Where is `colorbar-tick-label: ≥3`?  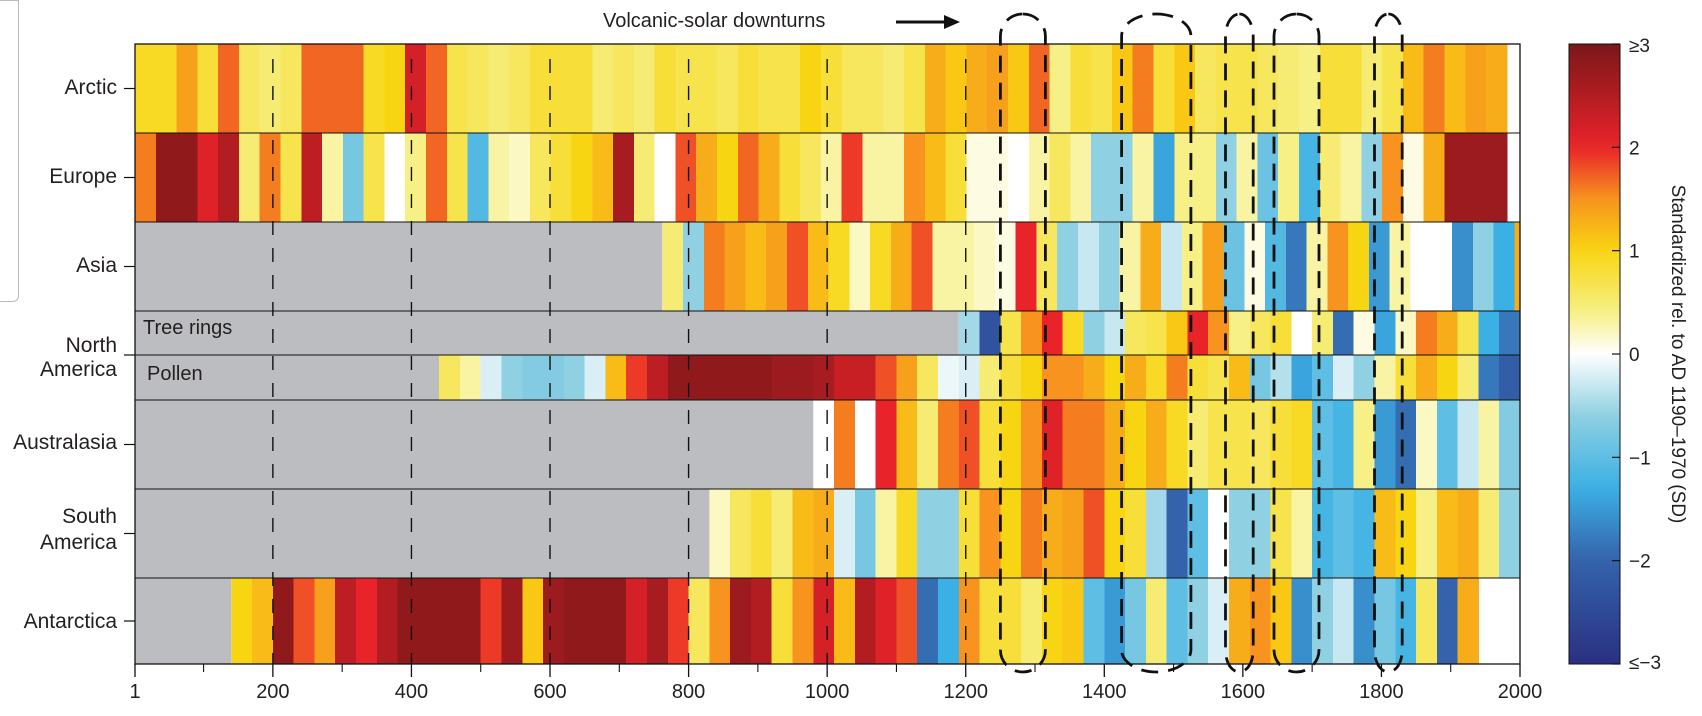
colorbar-tick-label: ≥3 is located at coordinates (1639, 46).